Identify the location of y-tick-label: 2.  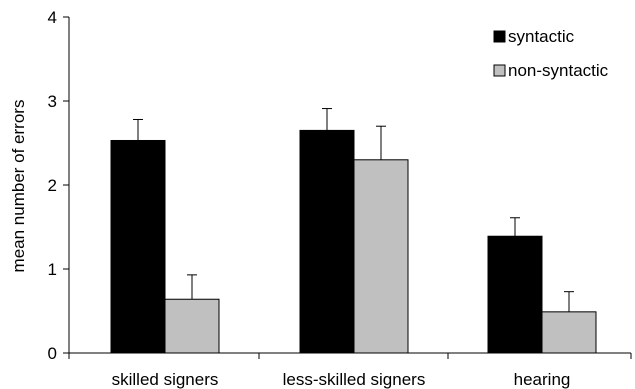
(52, 185).